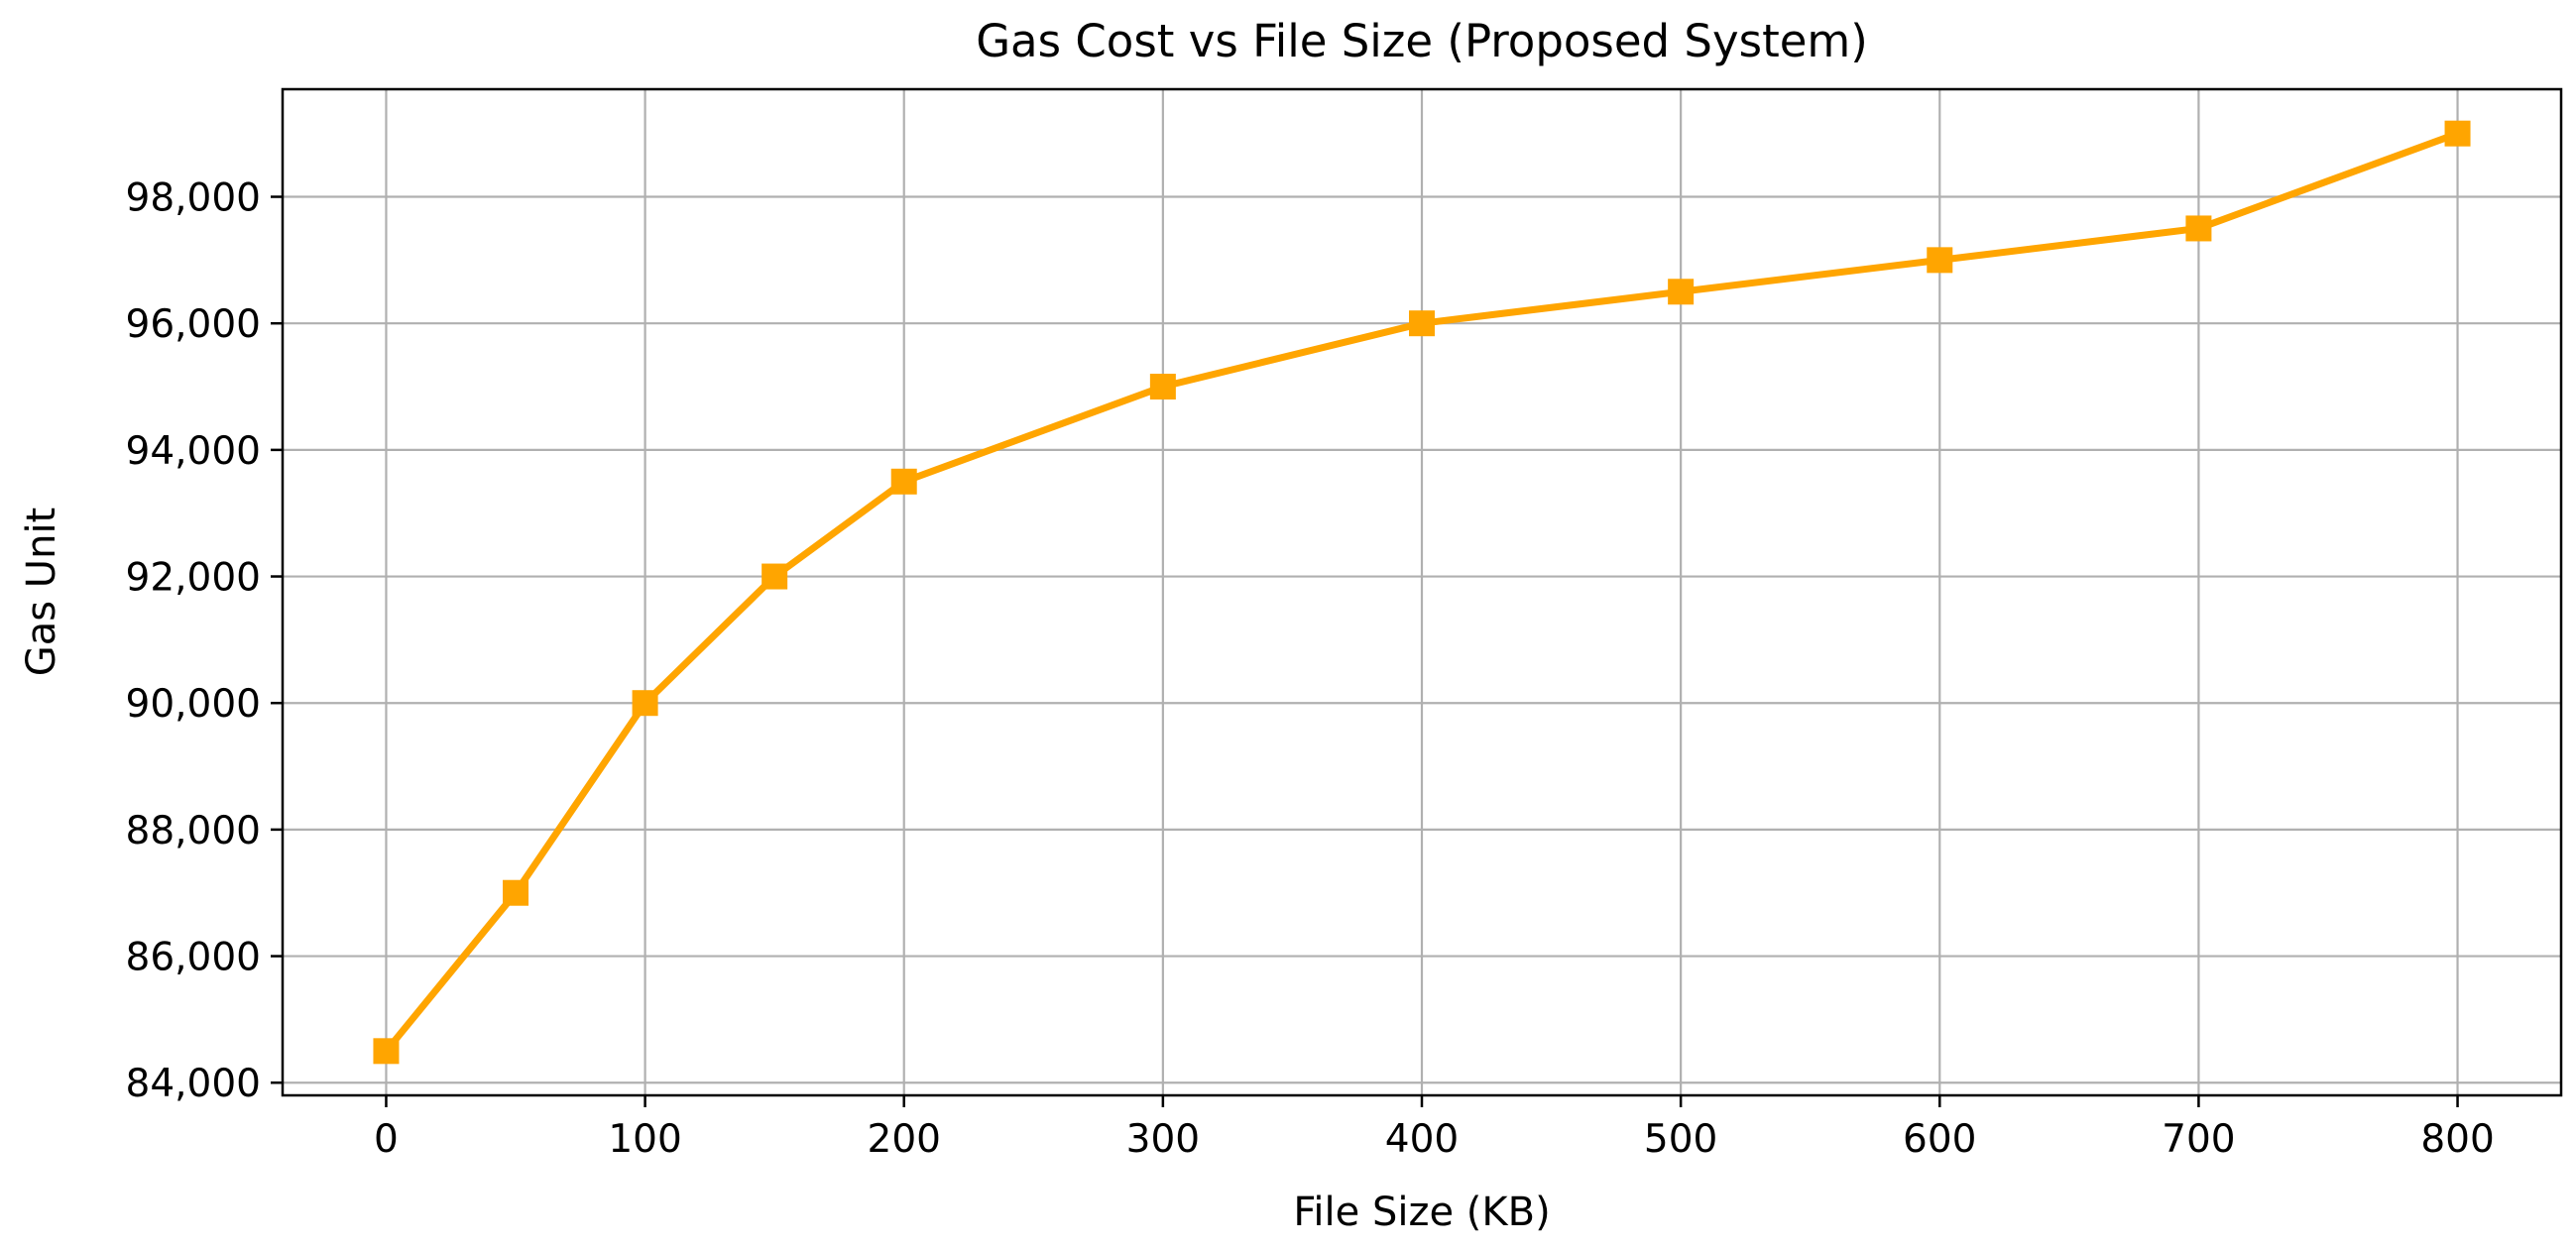  I want to click on x-tick-label: 800, so click(2457, 1139).